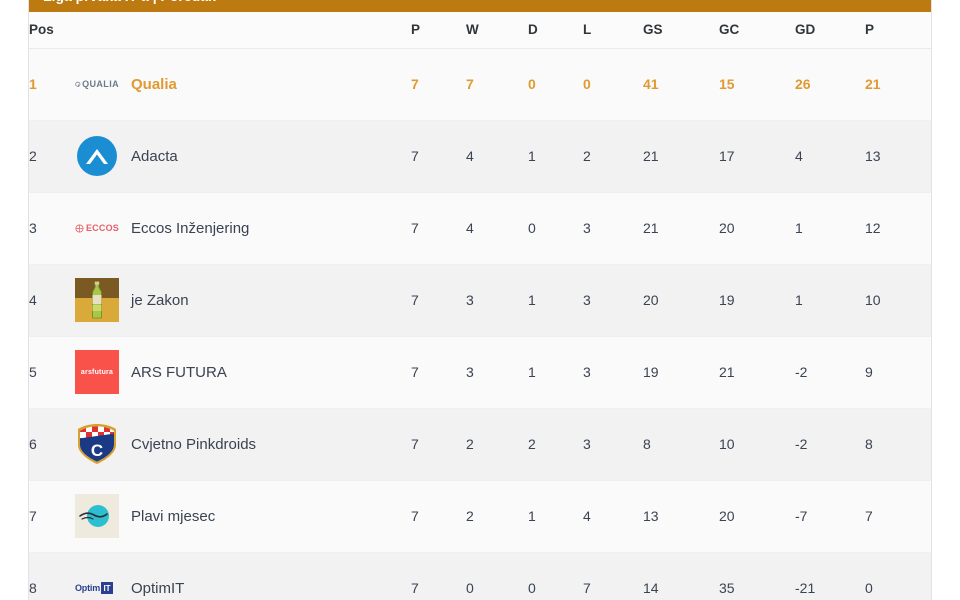 This screenshot has width=960, height=600. Describe the element at coordinates (681, 300) in the screenshot. I see `cell-goals-scored: 20` at that location.